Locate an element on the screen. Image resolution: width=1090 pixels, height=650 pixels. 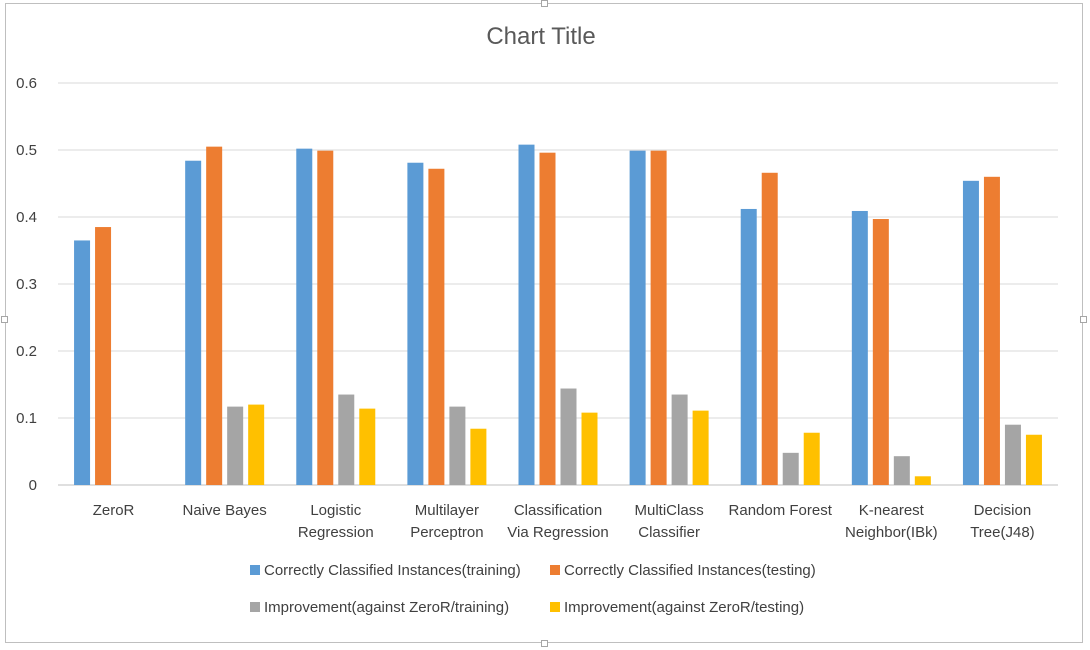
y-tick-label: 0.6 is located at coordinates (26, 83).